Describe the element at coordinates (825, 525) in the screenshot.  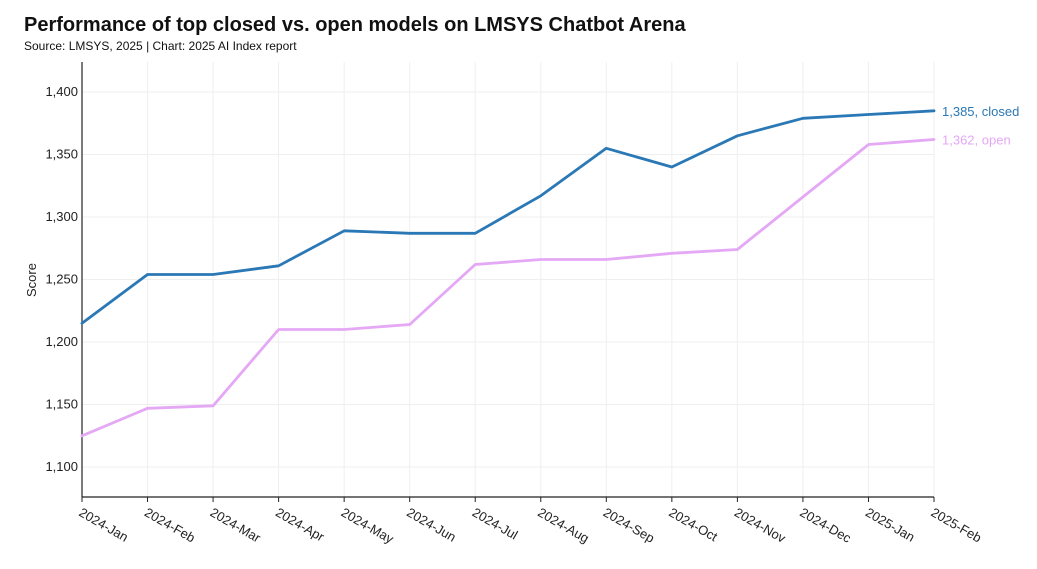
I see `x-tick-label: 2024-Dec` at that location.